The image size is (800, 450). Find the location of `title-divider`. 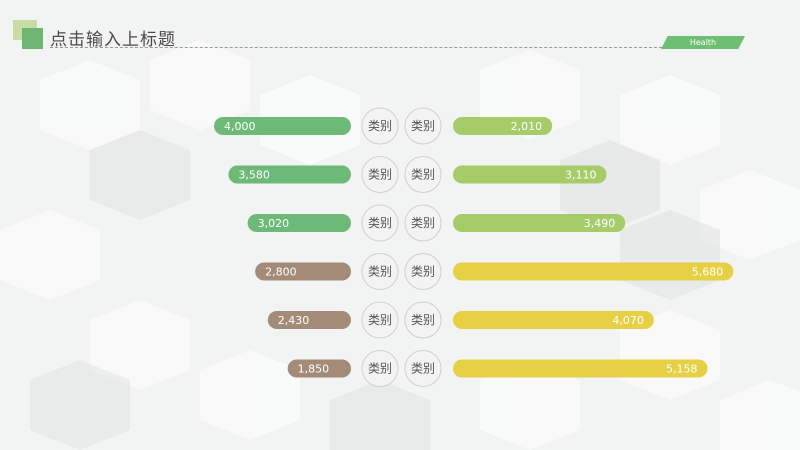

title-divider is located at coordinates (356, 47).